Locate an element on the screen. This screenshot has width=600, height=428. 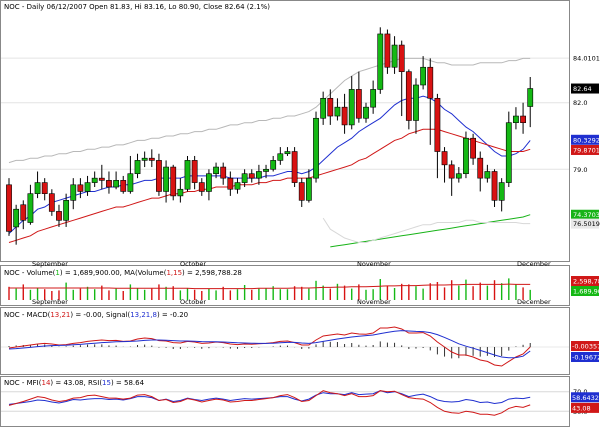
price-badge-label: 74.3703 is located at coordinates (586, 215).